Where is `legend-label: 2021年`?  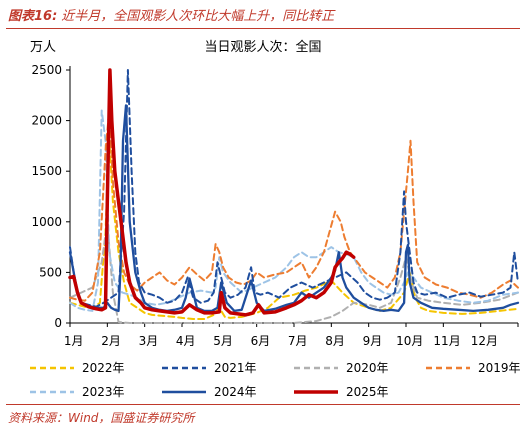
legend-label: 2021年 is located at coordinates (235, 368).